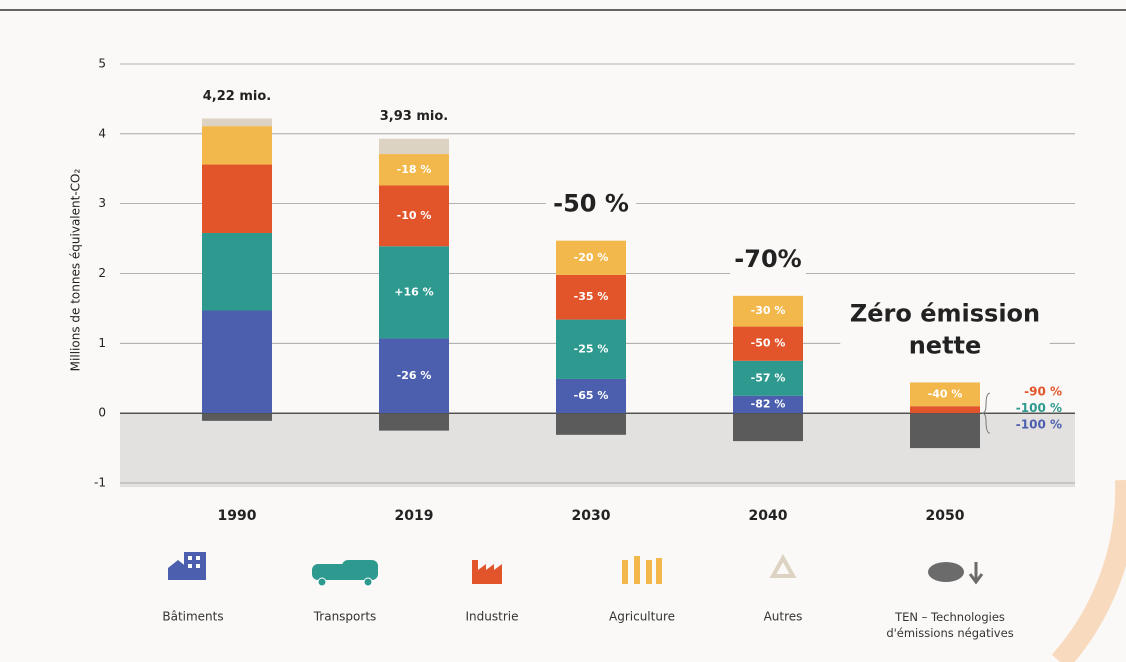 The width and height of the screenshot is (1126, 662). What do you see at coordinates (76, 270) in the screenshot?
I see `y-axis-label: Millions de tonnes équivalent-CO₂` at bounding box center [76, 270].